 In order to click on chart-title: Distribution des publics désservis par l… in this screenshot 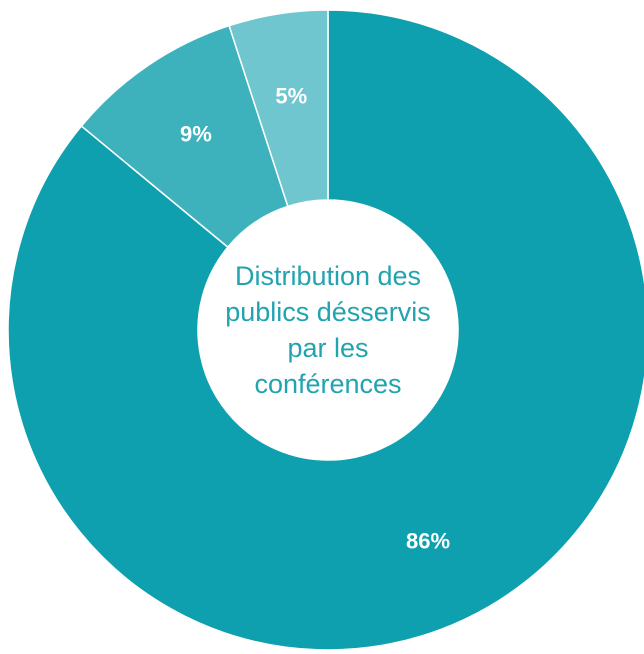, I will do `click(328, 330)`.